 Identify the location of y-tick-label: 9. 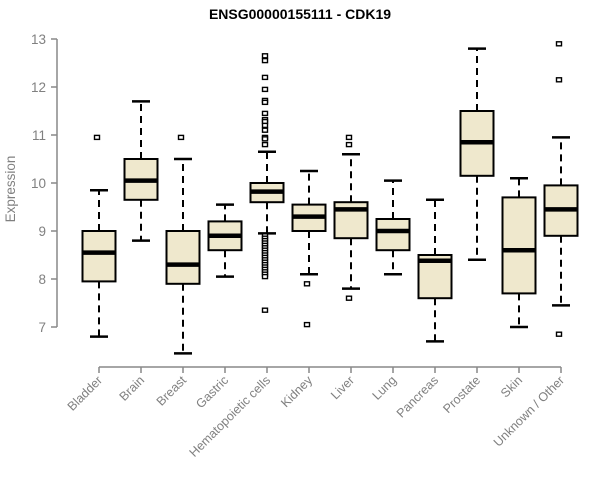
(42, 231).